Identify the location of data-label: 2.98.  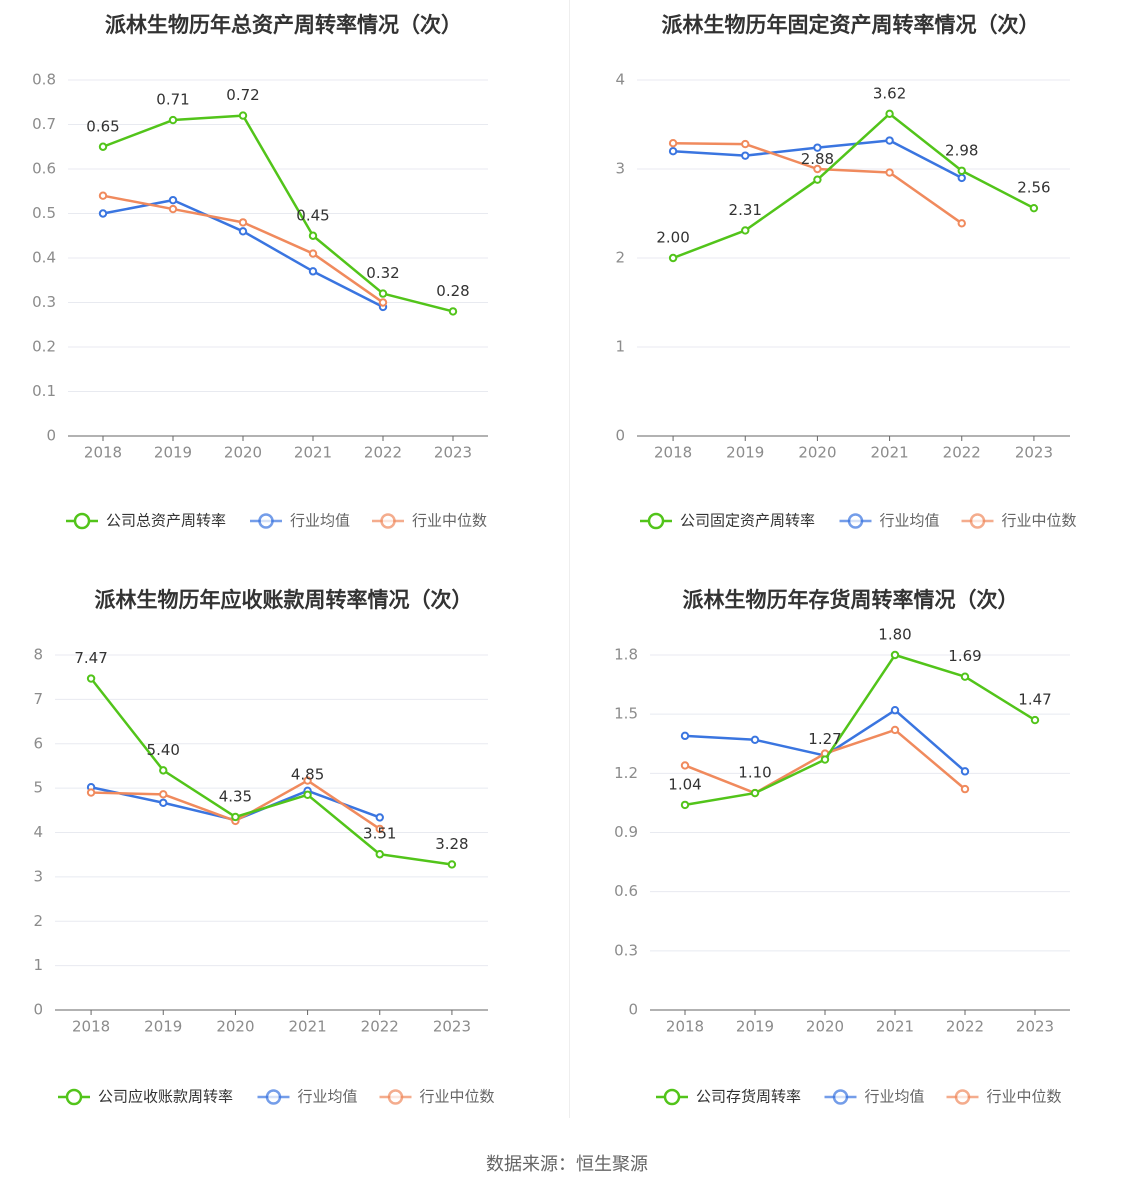
(961, 150).